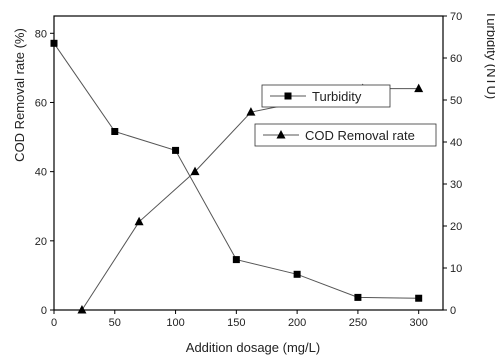  What do you see at coordinates (297, 323) in the screenshot?
I see `x-tick-label: 200` at bounding box center [297, 323].